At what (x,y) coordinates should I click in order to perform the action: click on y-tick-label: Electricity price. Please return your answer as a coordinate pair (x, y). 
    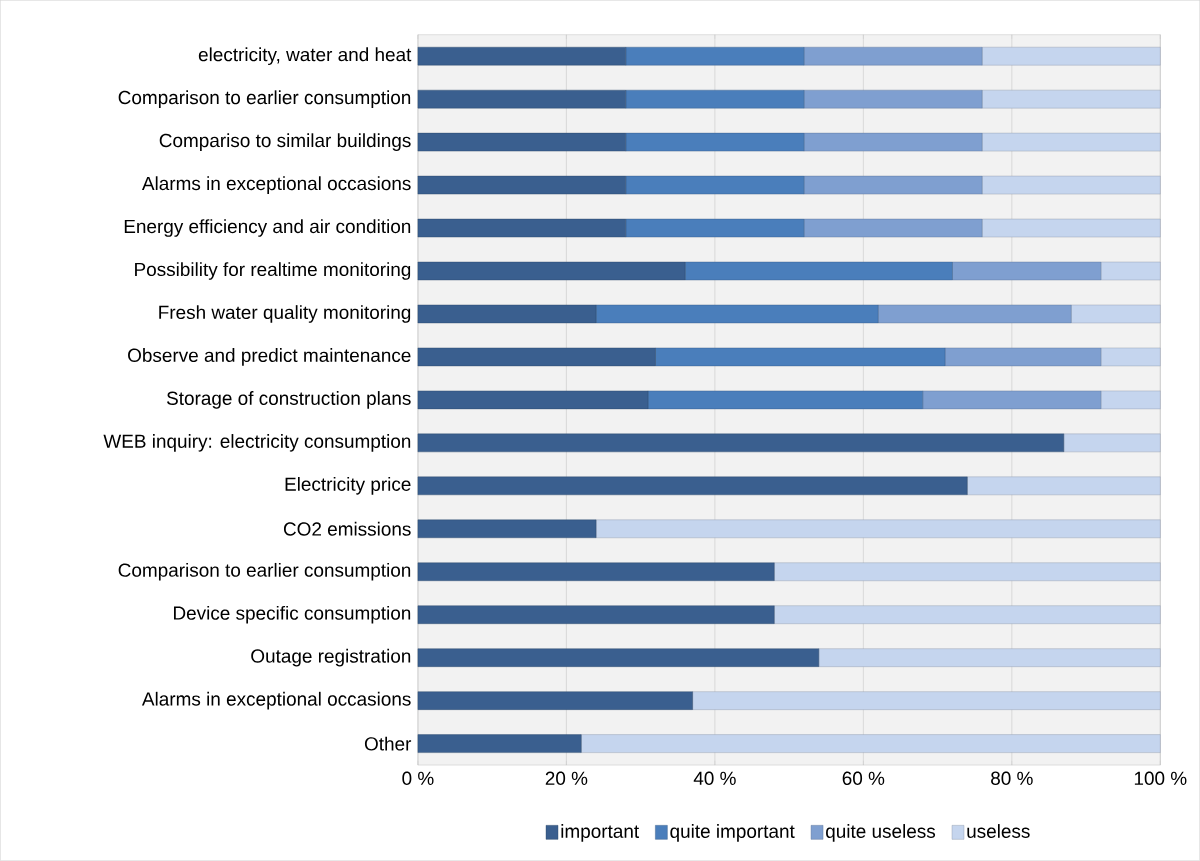
    Looking at the image, I should click on (348, 486).